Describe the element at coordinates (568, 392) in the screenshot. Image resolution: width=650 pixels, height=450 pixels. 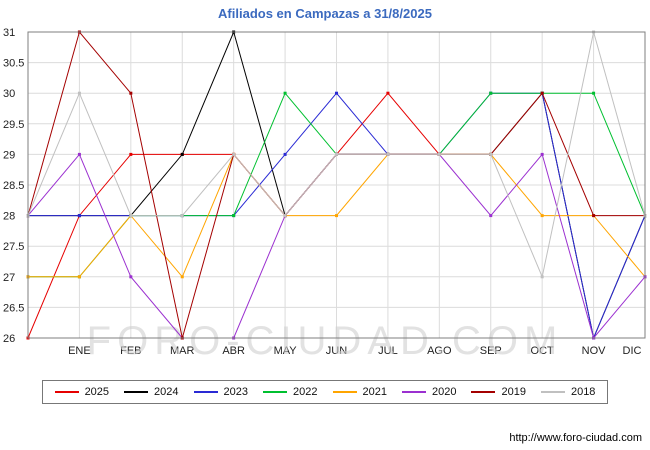
I see `legend-item-2018: 2018` at that location.